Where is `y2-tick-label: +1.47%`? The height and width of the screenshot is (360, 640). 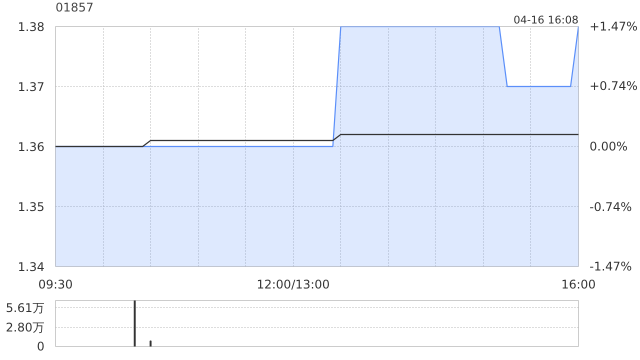 y2-tick-label: +1.47% is located at coordinates (614, 27).